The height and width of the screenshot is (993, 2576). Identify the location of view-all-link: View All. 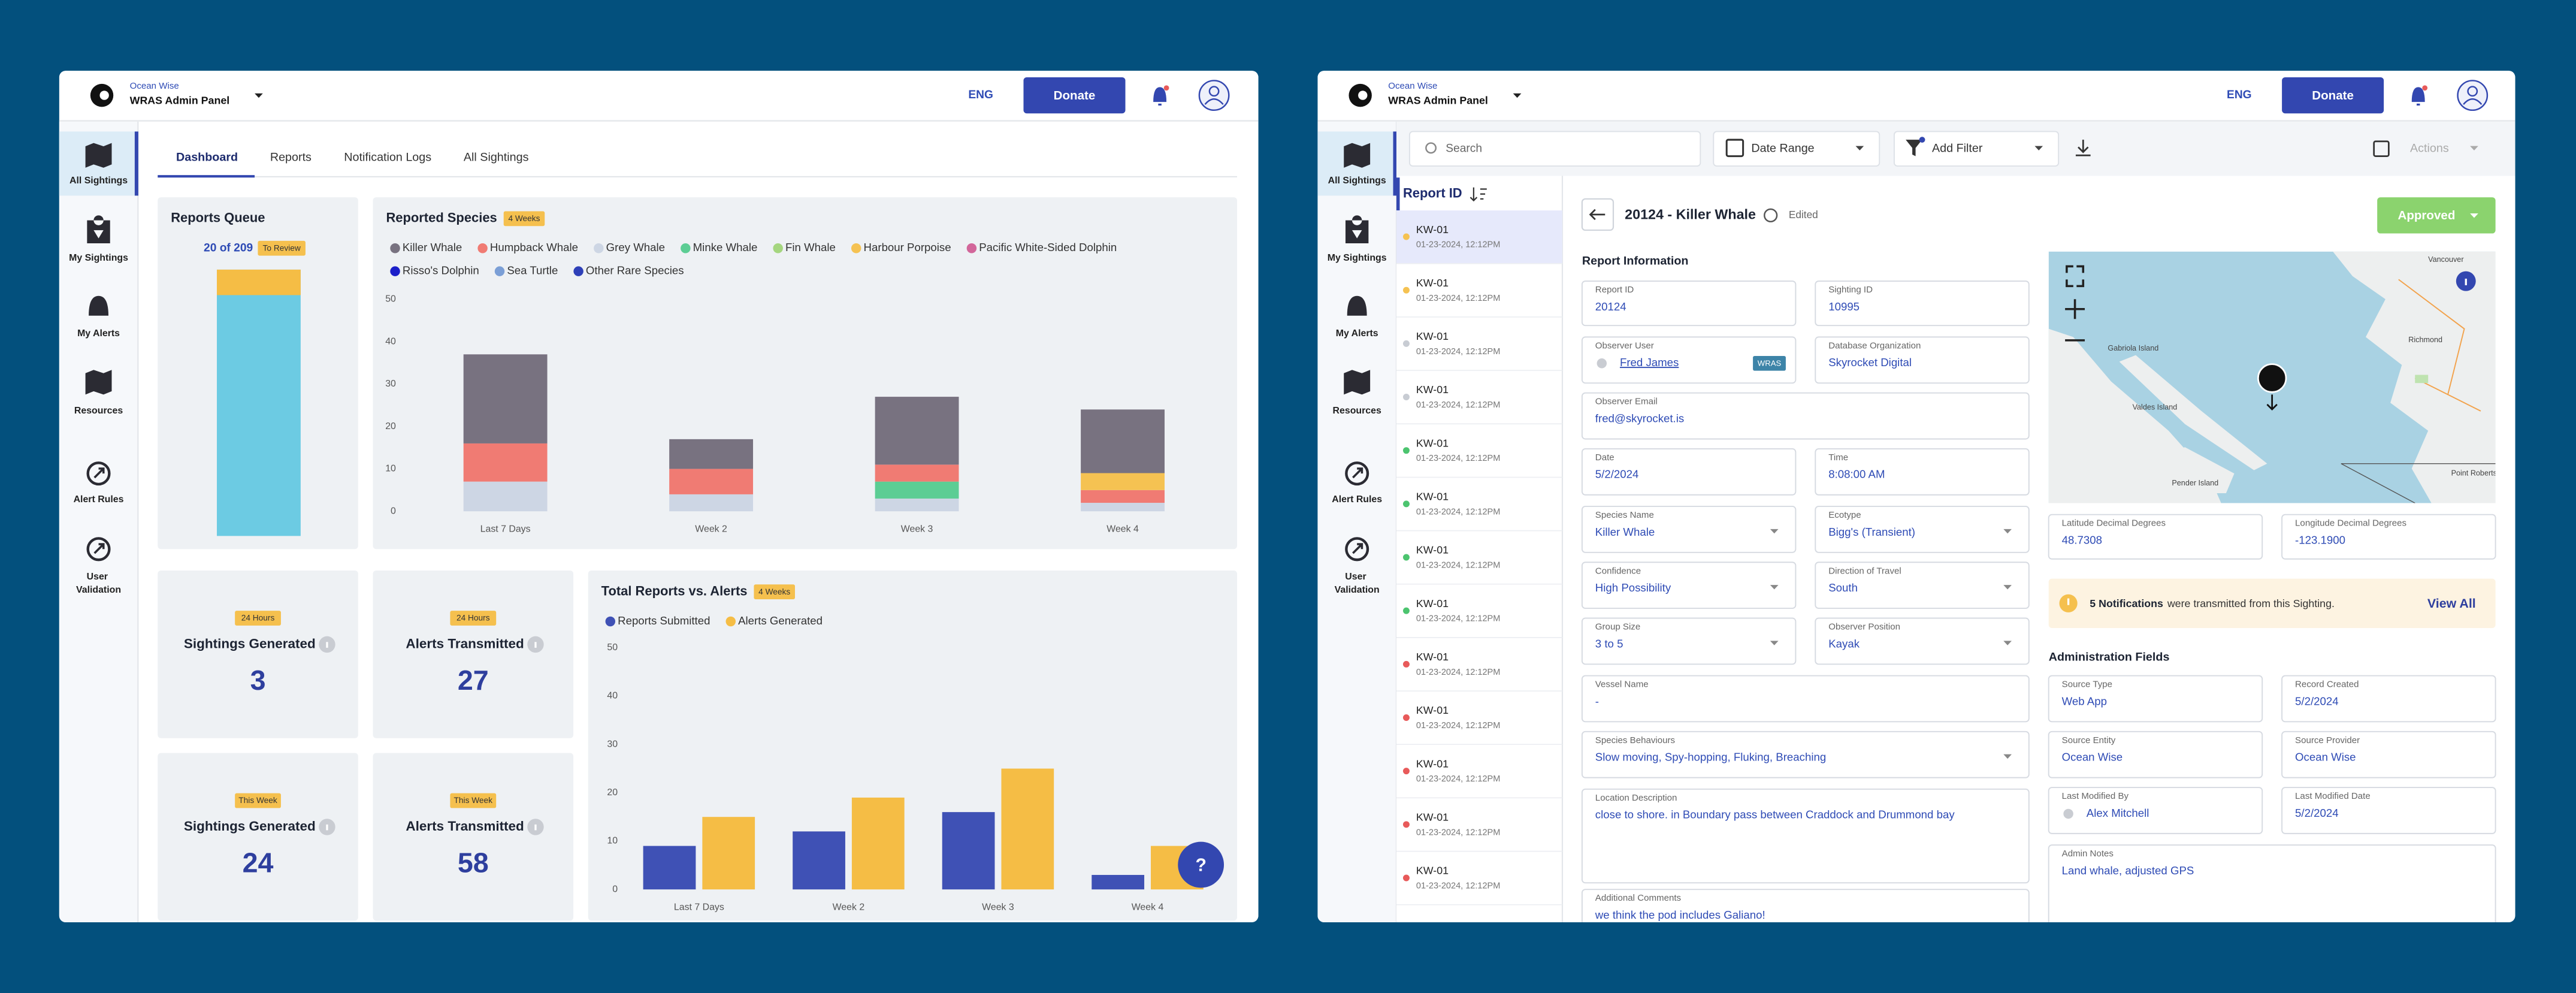
(2451, 603).